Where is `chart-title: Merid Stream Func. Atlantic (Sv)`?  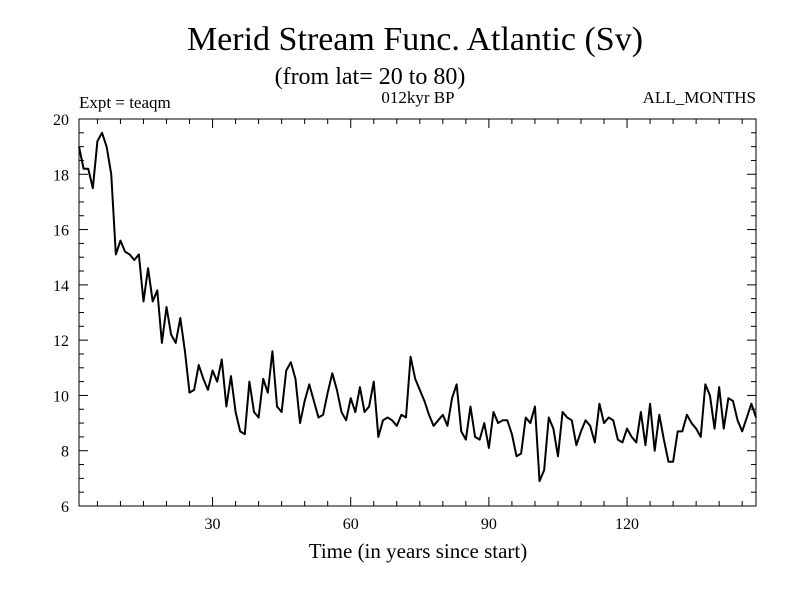 chart-title: Merid Stream Func. Atlantic (Sv) is located at coordinates (415, 39).